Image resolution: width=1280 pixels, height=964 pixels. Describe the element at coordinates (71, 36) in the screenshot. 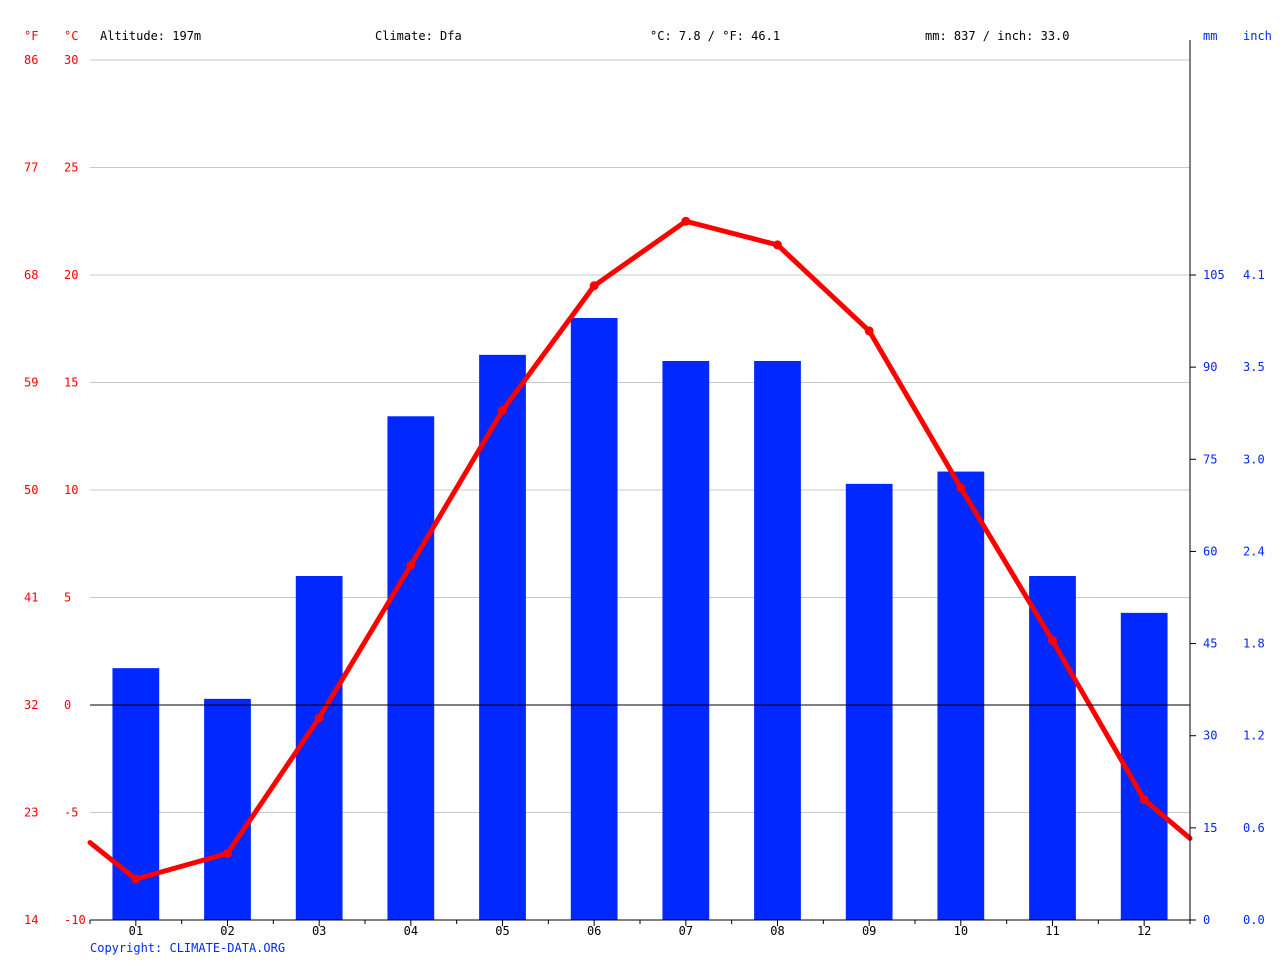

I see `unit-celsius-label: °C` at that location.